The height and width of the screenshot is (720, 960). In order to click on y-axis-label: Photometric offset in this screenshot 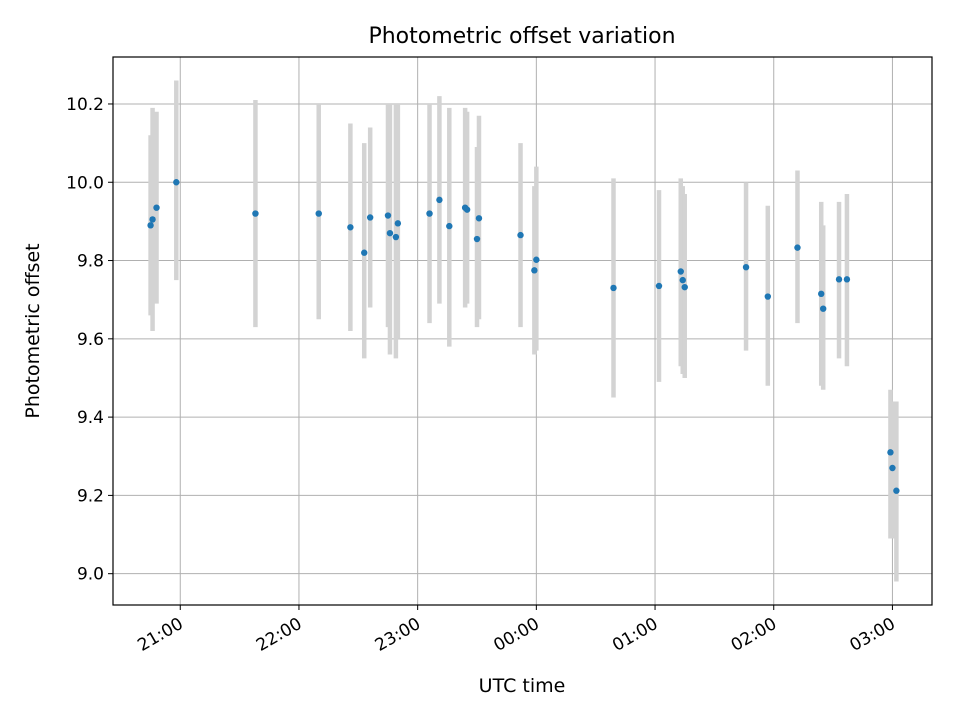, I will do `click(33, 330)`.